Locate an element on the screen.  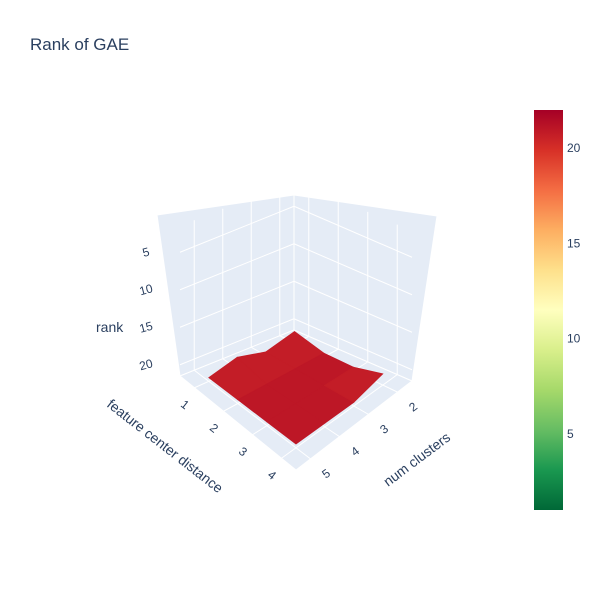
y-tick-label: 1 is located at coordinates (185, 404).